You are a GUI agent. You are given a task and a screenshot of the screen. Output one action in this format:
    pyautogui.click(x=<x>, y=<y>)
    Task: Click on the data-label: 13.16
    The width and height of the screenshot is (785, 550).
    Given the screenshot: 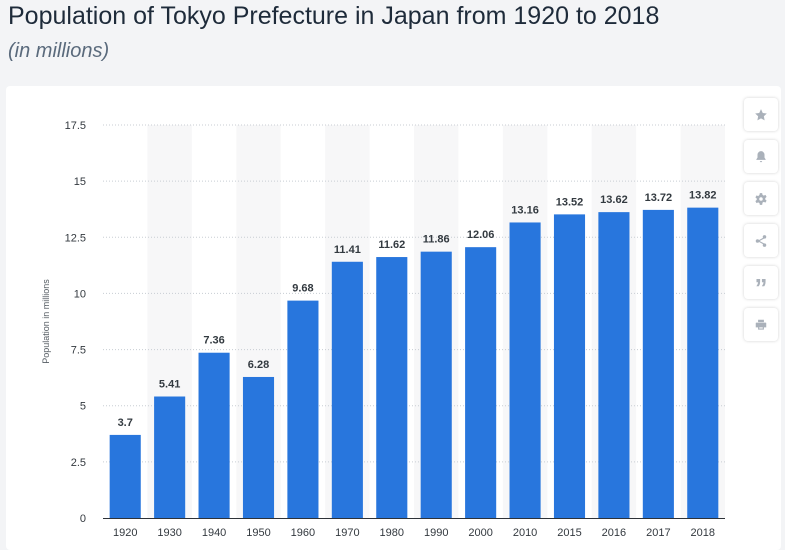 What is the action you would take?
    pyautogui.click(x=525, y=210)
    